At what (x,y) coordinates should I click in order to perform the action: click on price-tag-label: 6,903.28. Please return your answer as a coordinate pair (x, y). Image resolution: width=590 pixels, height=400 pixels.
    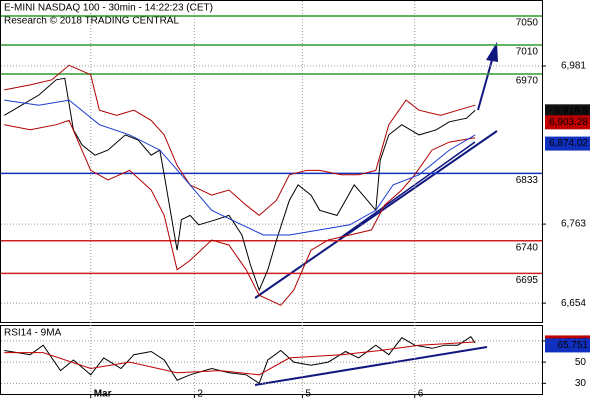
    Looking at the image, I should click on (568, 122).